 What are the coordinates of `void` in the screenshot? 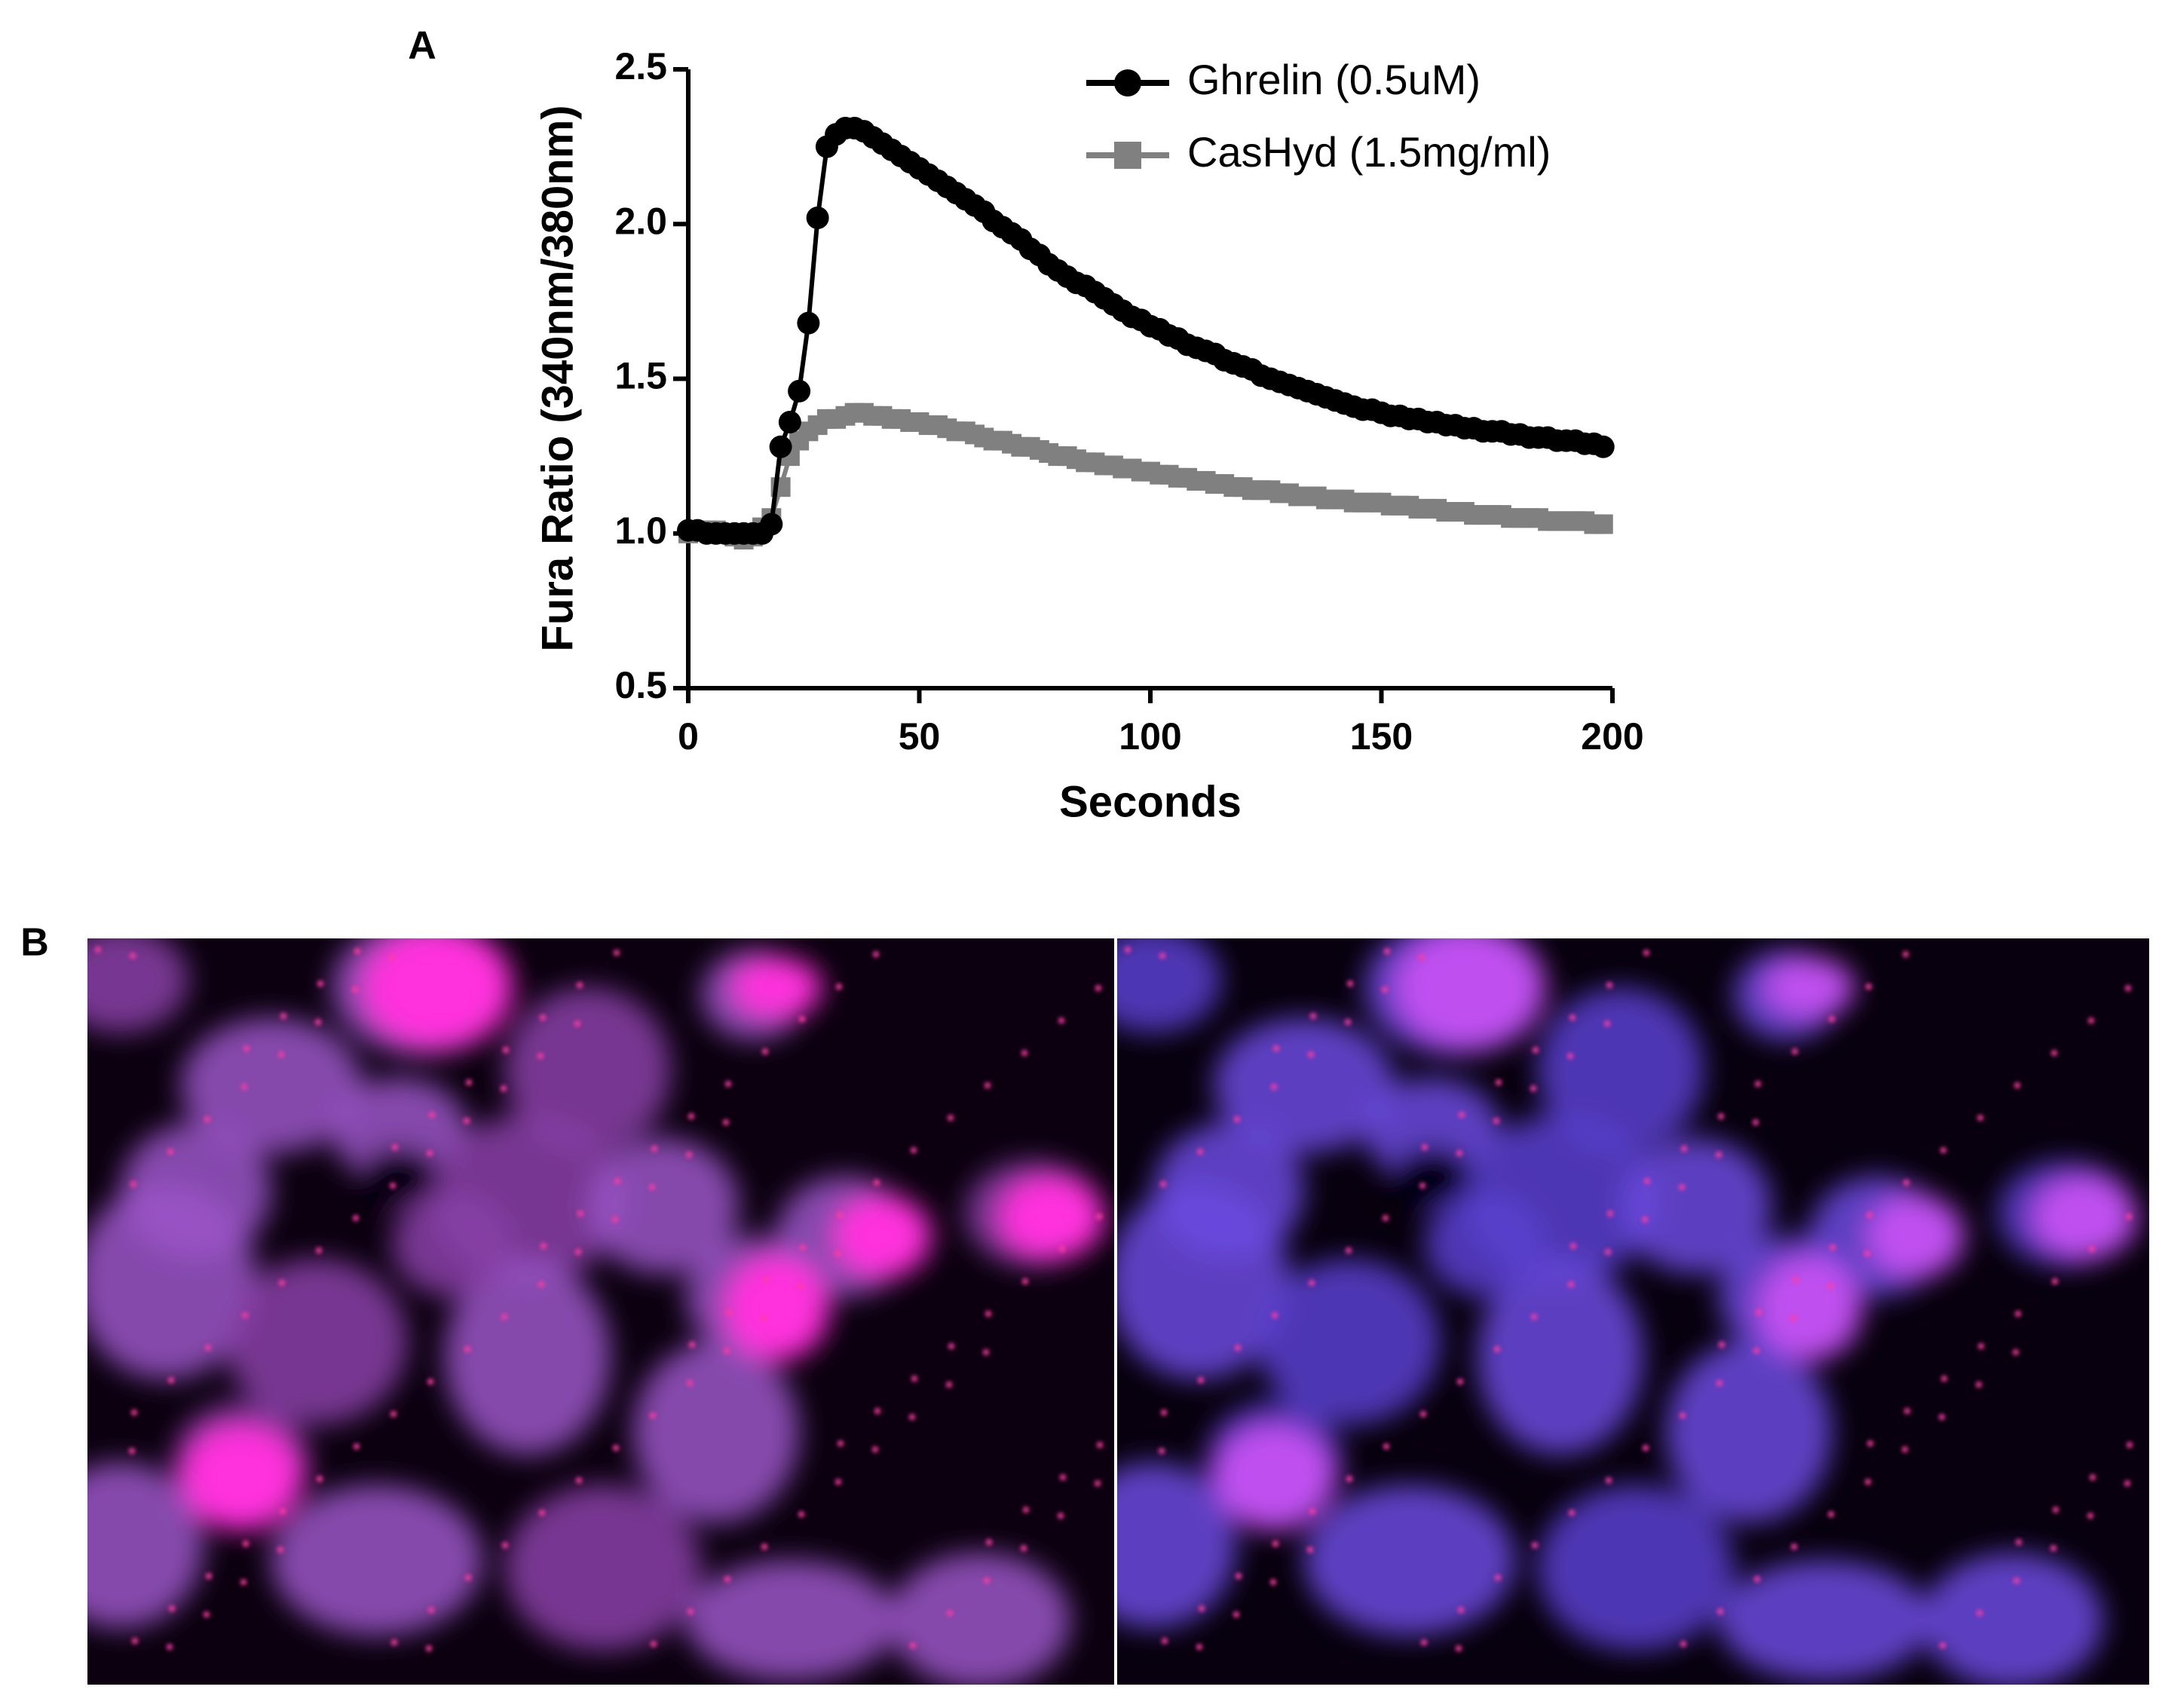 It's located at (1432, 1176).